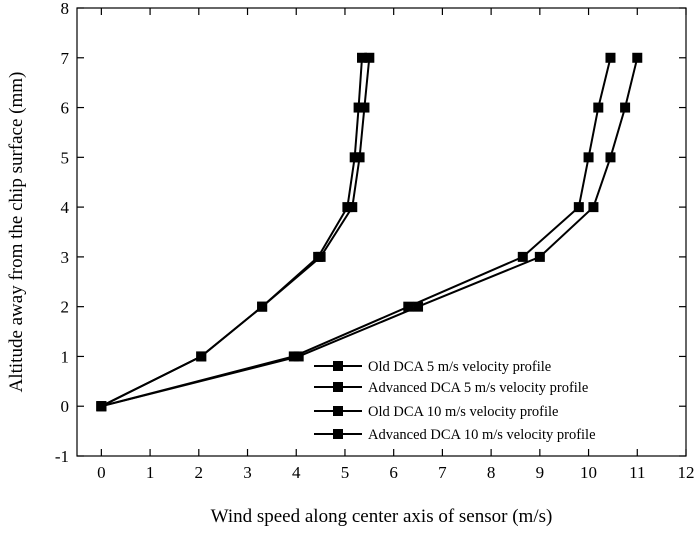  I want to click on legend-entry: Old DCA 10 m/s velocity profile, so click(436, 412).